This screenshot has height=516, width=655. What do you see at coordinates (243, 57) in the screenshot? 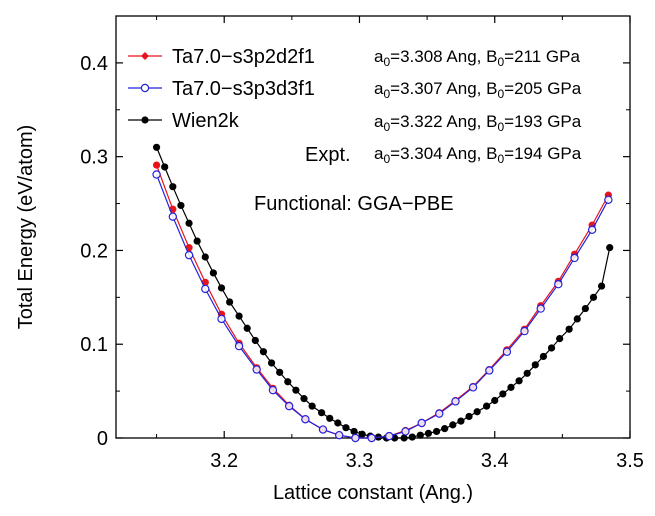
I see `legend-label-series-1: Ta7.0−s3p2d2f1` at bounding box center [243, 57].